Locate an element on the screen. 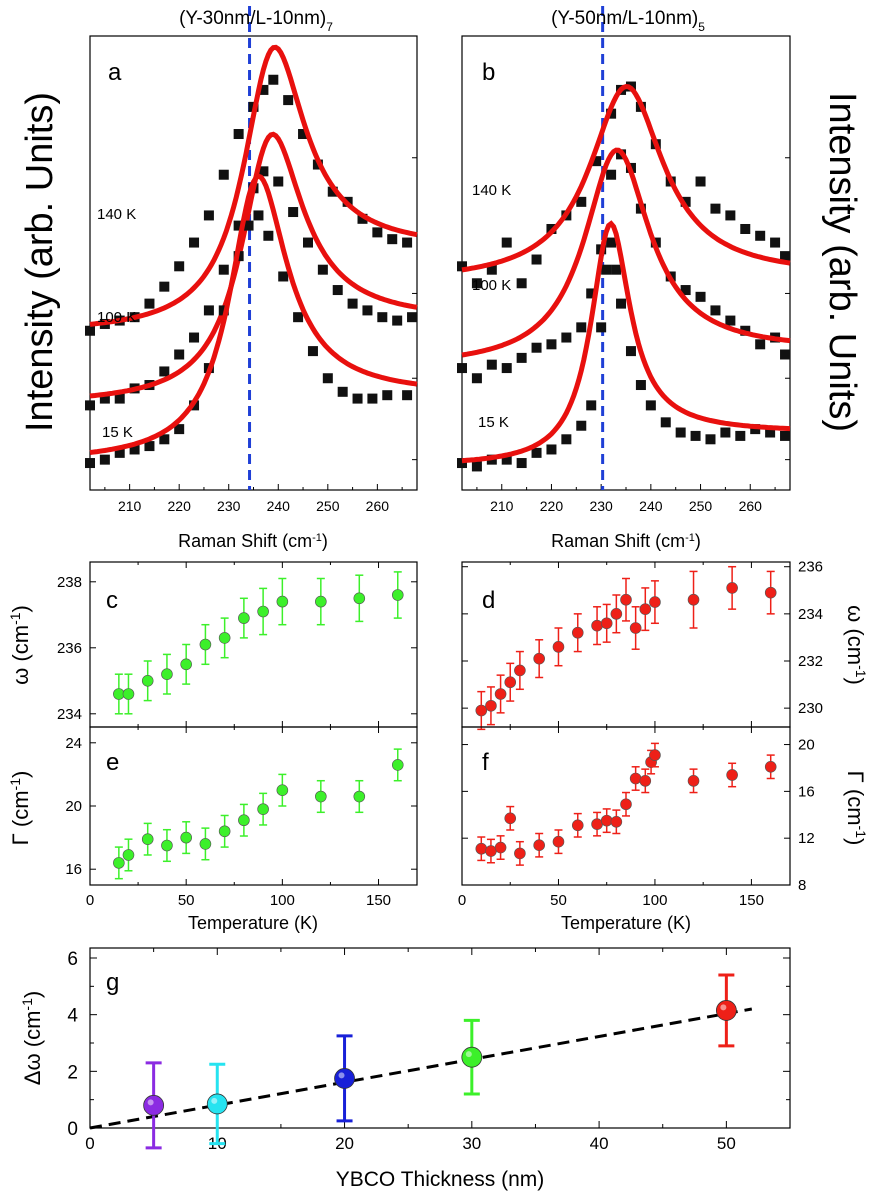 This screenshot has height=1195, width=873. panel-b-title-sub: 5 is located at coordinates (701, 27).